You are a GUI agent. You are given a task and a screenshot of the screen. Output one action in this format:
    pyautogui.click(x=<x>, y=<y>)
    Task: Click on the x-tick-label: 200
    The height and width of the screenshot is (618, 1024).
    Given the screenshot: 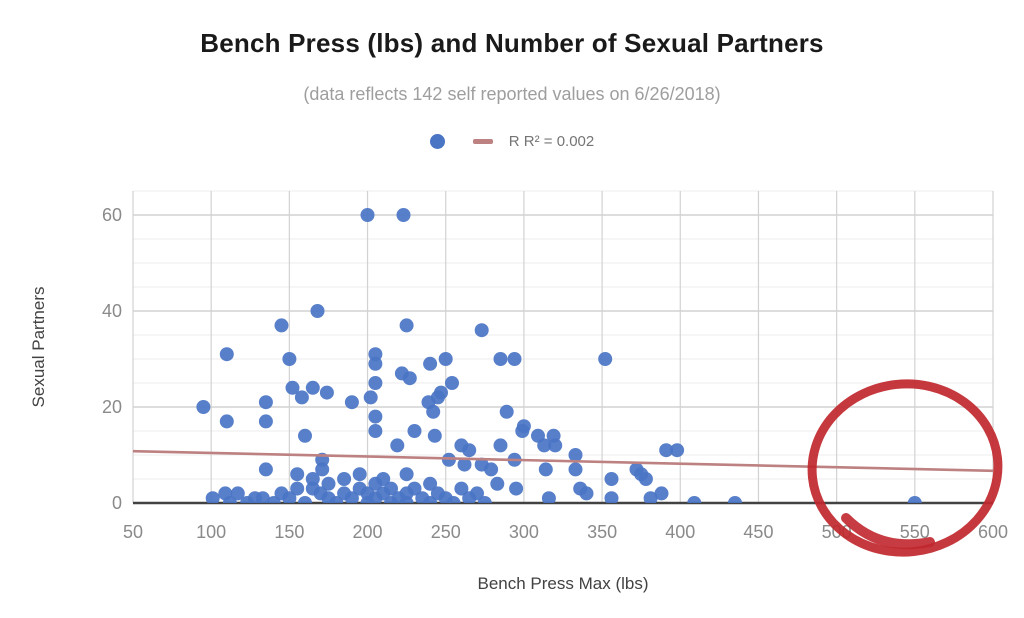 What is the action you would take?
    pyautogui.click(x=368, y=532)
    